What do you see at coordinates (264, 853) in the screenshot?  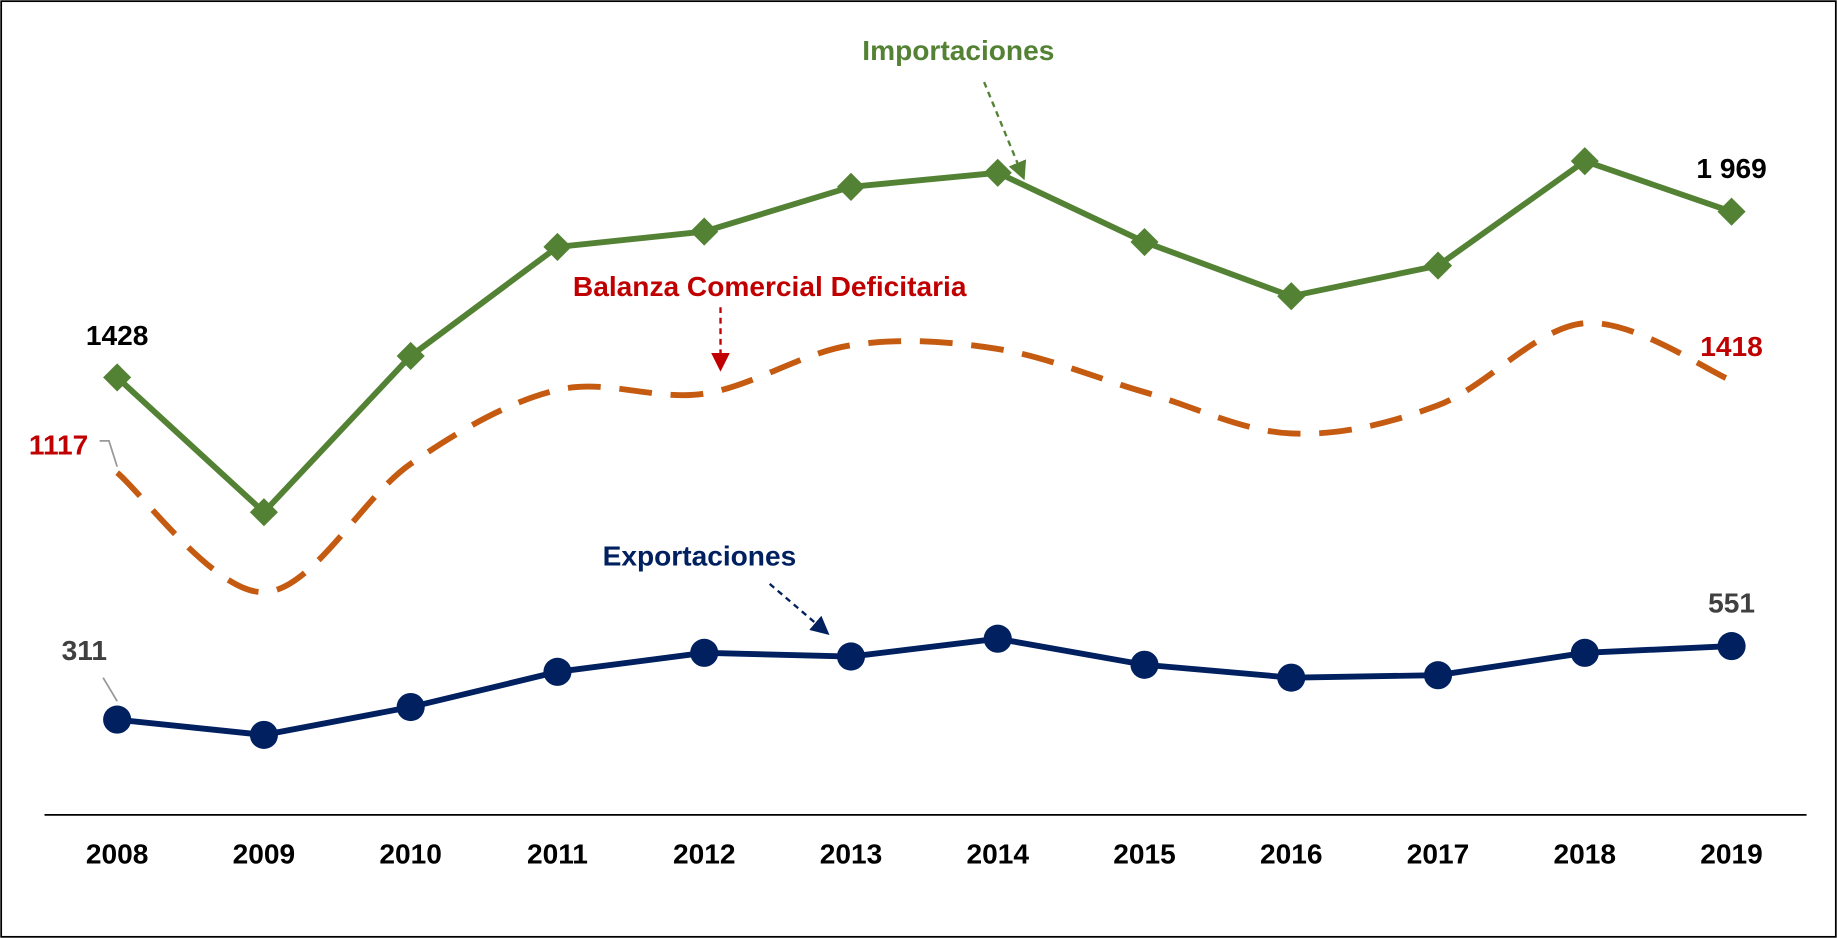 I see `x-tick-label: 2009` at bounding box center [264, 853].